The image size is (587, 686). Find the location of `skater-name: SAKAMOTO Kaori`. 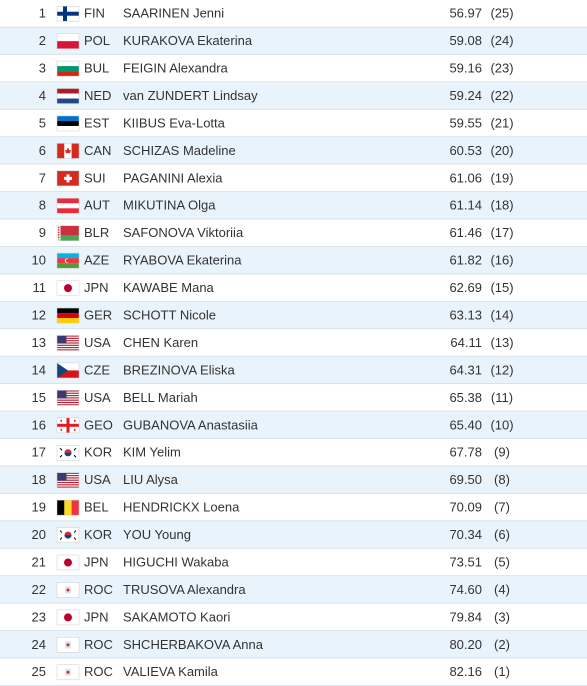

skater-name: SAKAMOTO Kaori is located at coordinates (177, 616).